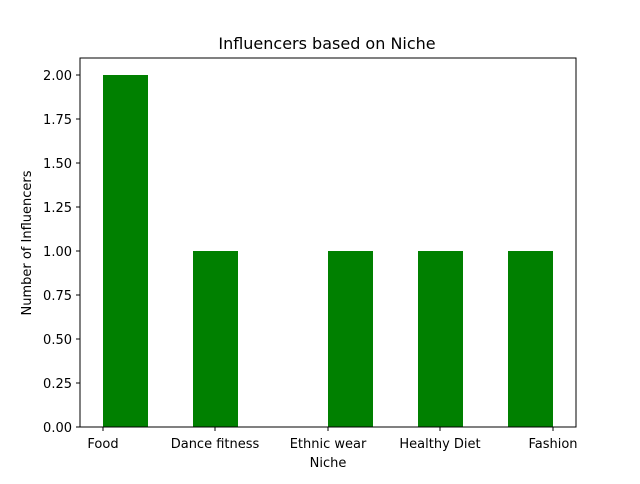  Describe the element at coordinates (57, 252) in the screenshot. I see `y-tick-label: 1.00` at that location.